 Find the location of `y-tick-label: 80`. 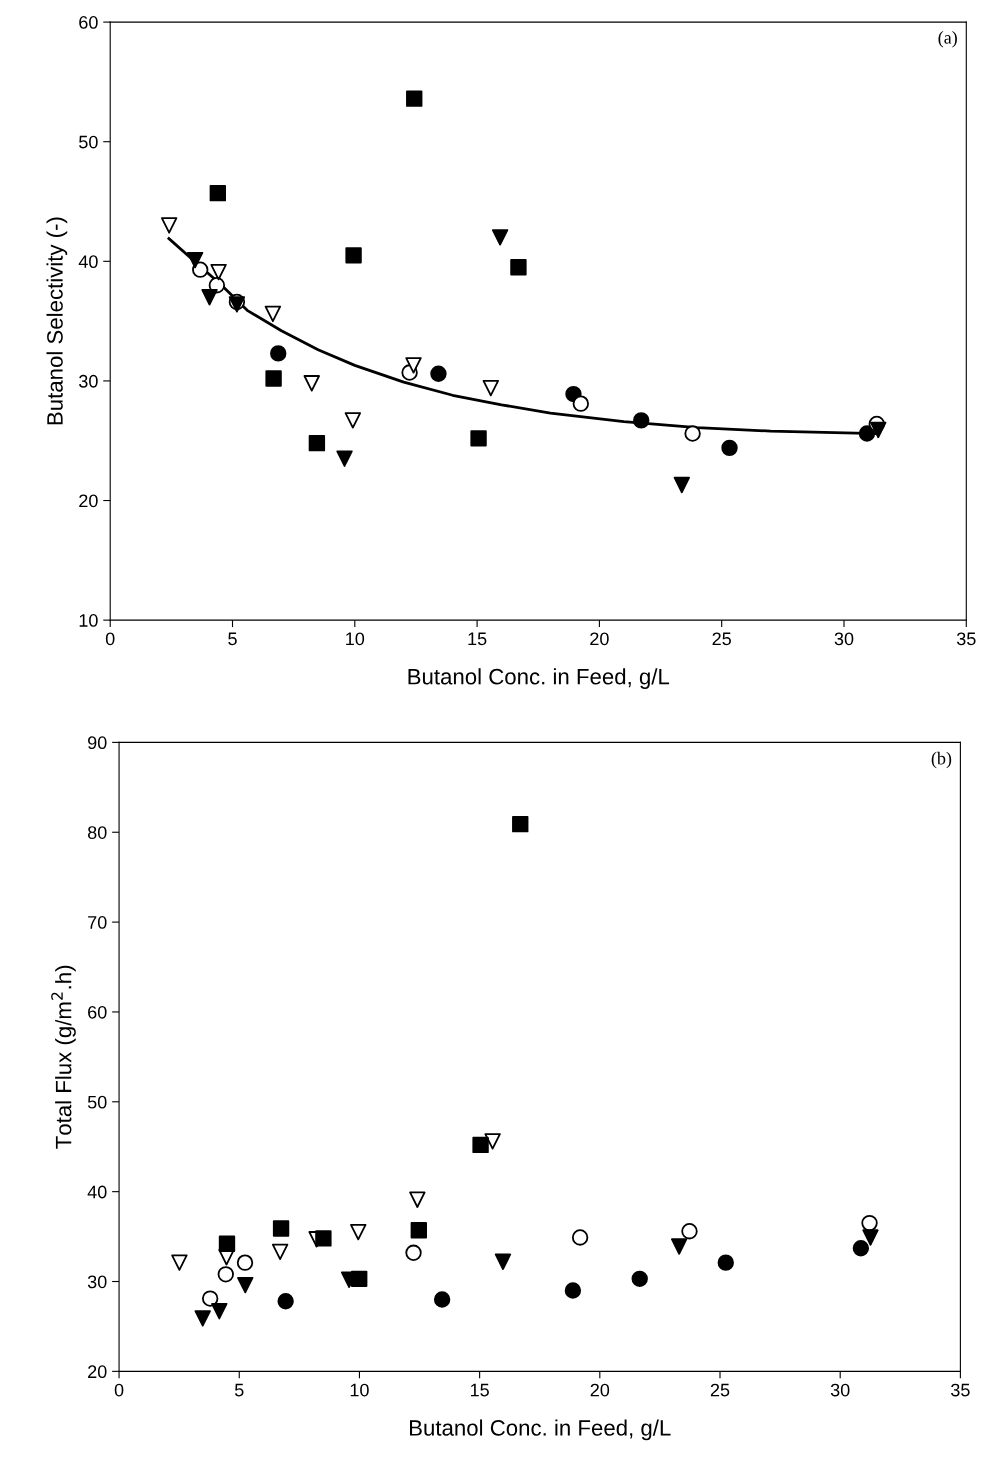

y-tick-label: 80 is located at coordinates (97, 832).